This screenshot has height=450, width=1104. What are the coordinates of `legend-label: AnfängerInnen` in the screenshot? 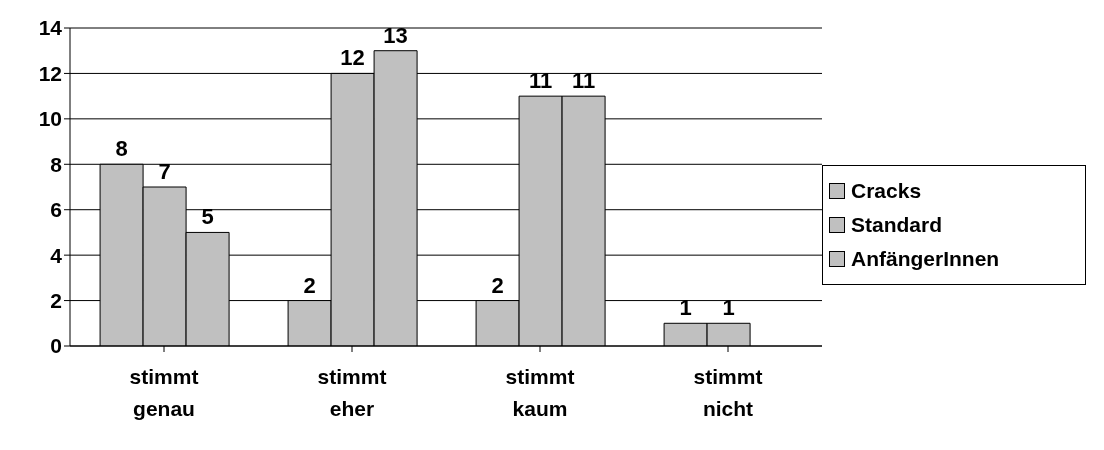 It's located at (925, 259).